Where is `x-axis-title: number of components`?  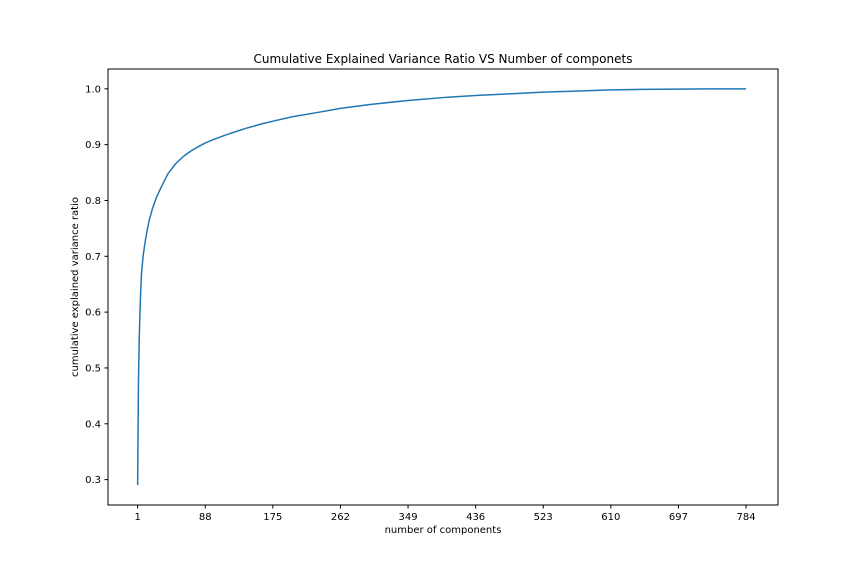
x-axis-title: number of components is located at coordinates (443, 530).